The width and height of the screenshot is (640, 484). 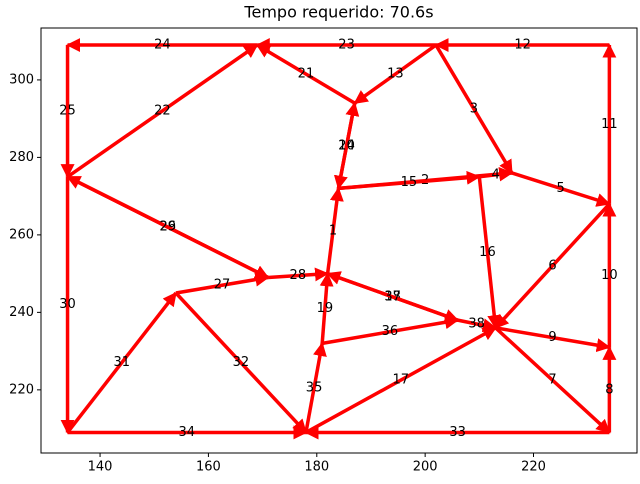 What do you see at coordinates (457, 432) in the screenshot?
I see `edge-label: 33` at bounding box center [457, 432].